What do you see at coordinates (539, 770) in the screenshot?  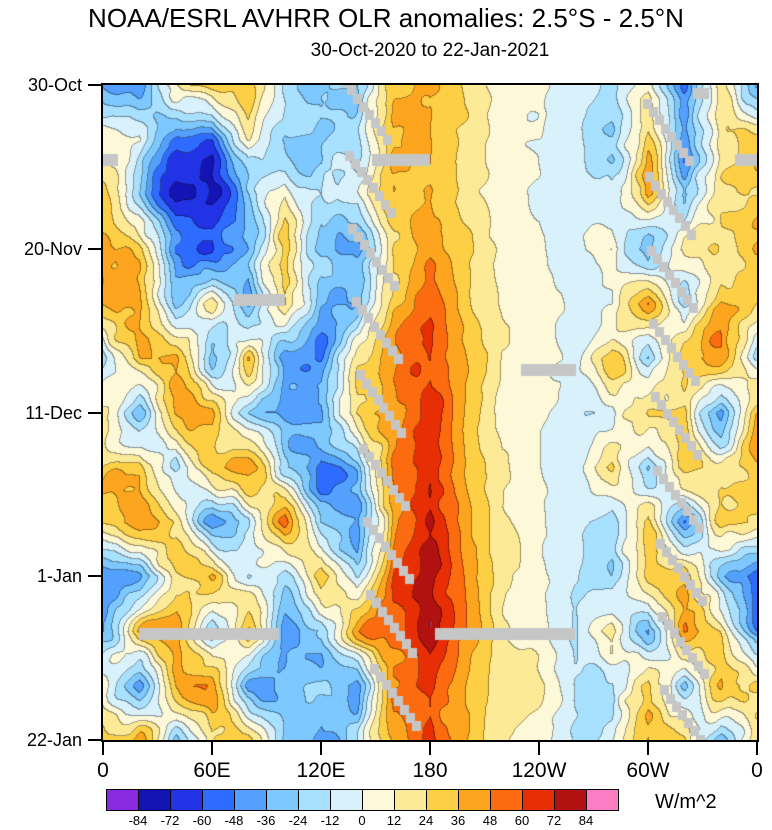 I see `x-axis-label: 120W` at bounding box center [539, 770].